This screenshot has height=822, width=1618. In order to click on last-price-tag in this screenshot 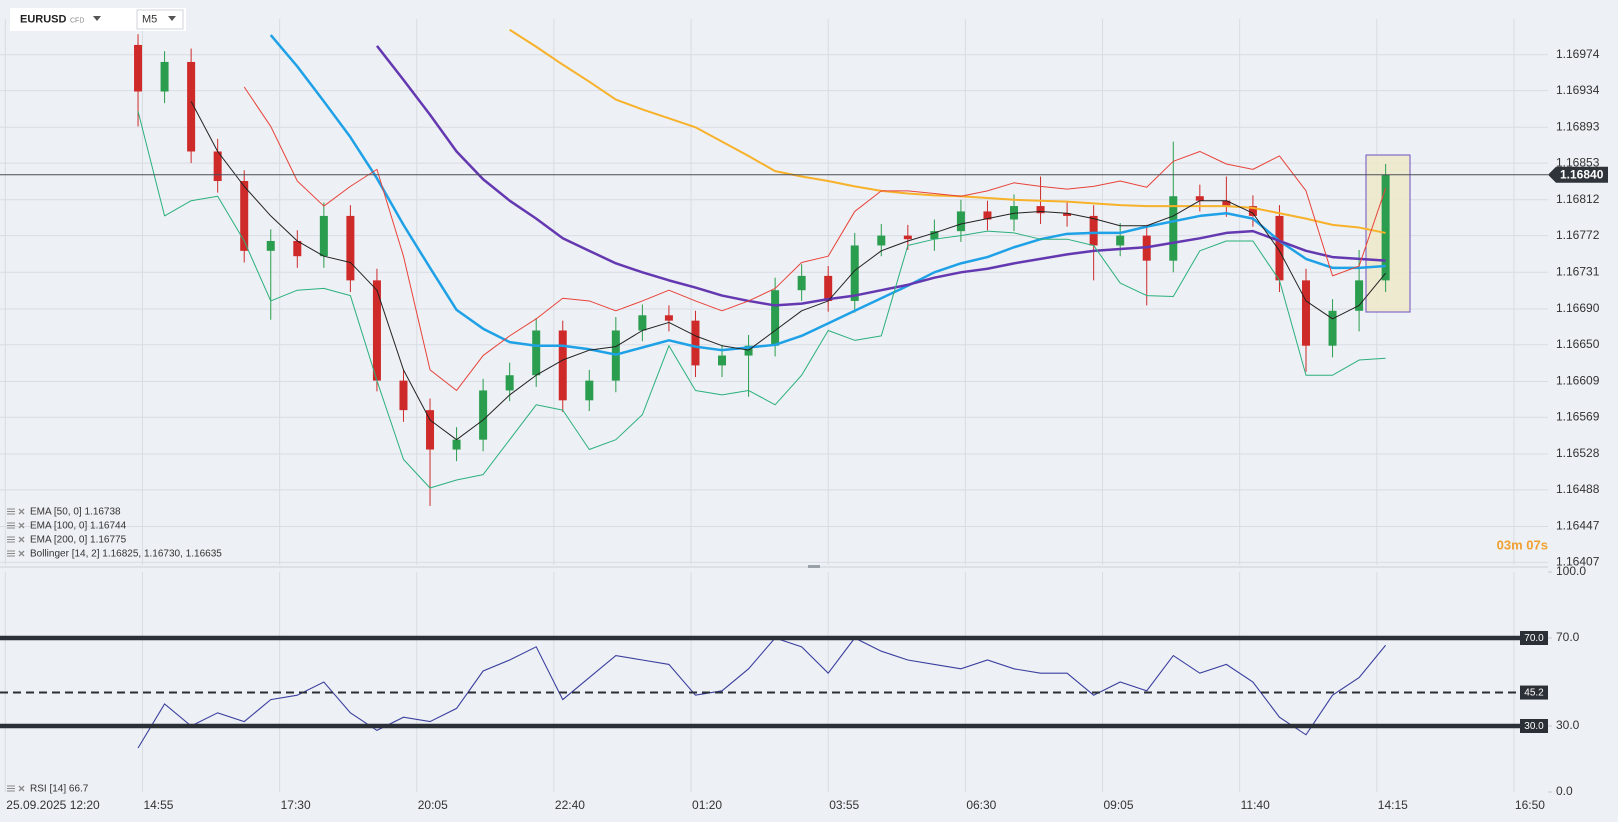, I will do `click(1578, 174)`.